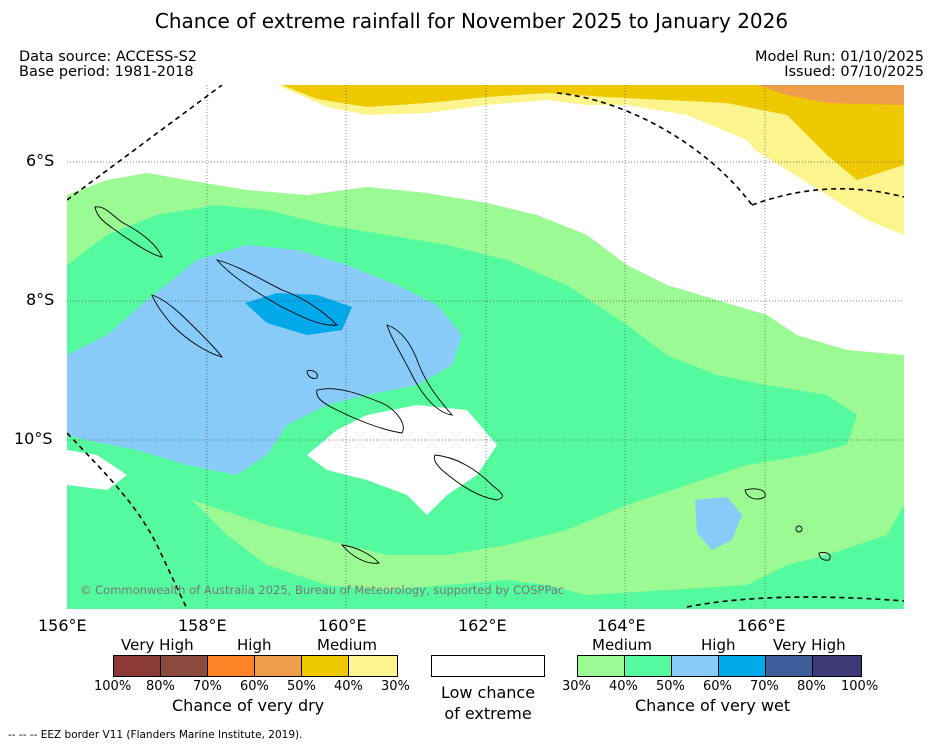  What do you see at coordinates (40, 299) in the screenshot?
I see `lat-label-8s: 8°S` at bounding box center [40, 299].